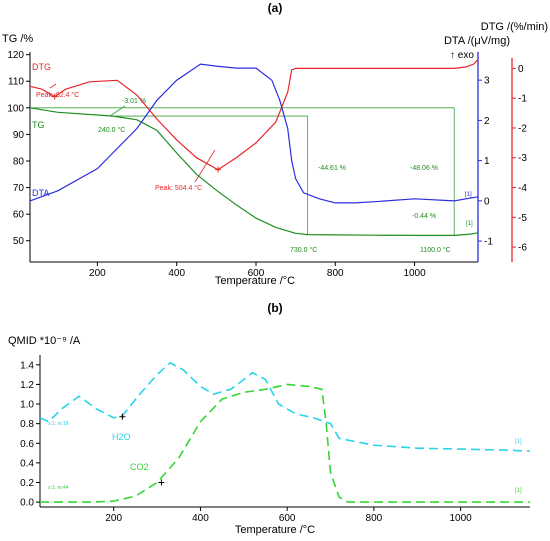  Describe the element at coordinates (303, 250) in the screenshot. I see `temp2-annotation: 730.0 °C` at that location.